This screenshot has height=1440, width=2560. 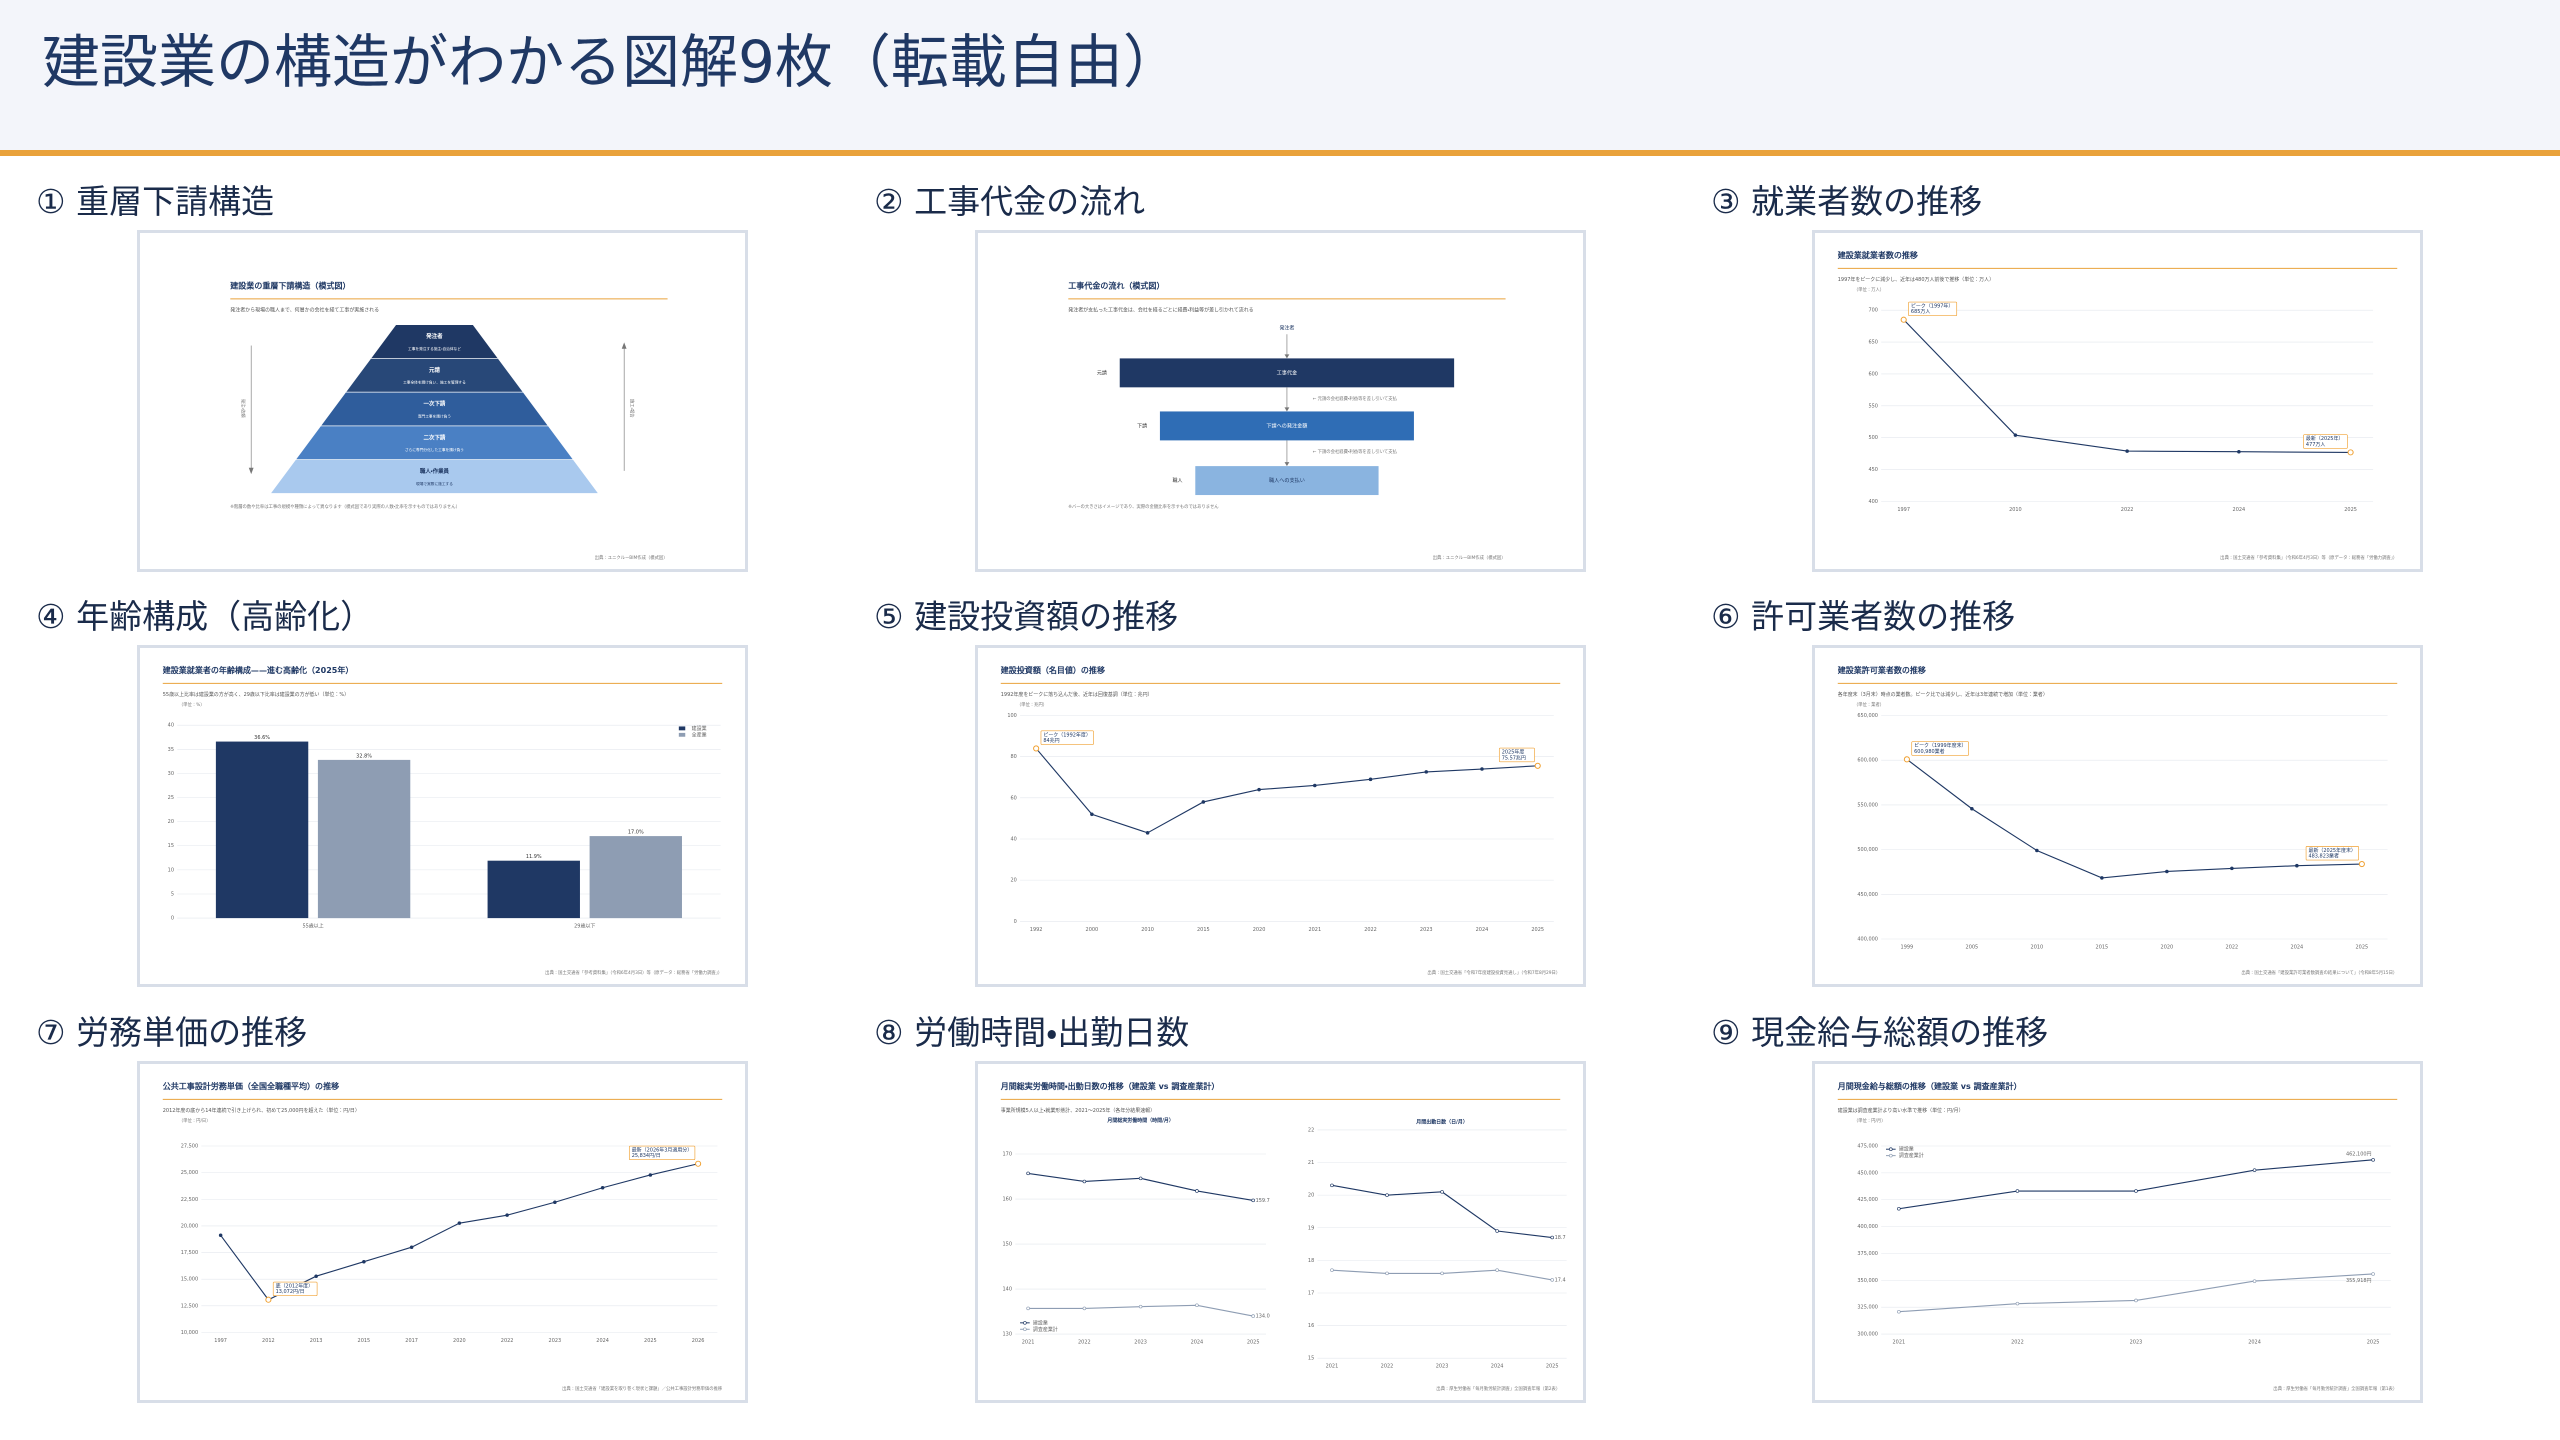 I want to click on figure-subtitle: 1997年をピークに減少し、近年は480万人前後で推移（単位：万人）, so click(x=1916, y=279).